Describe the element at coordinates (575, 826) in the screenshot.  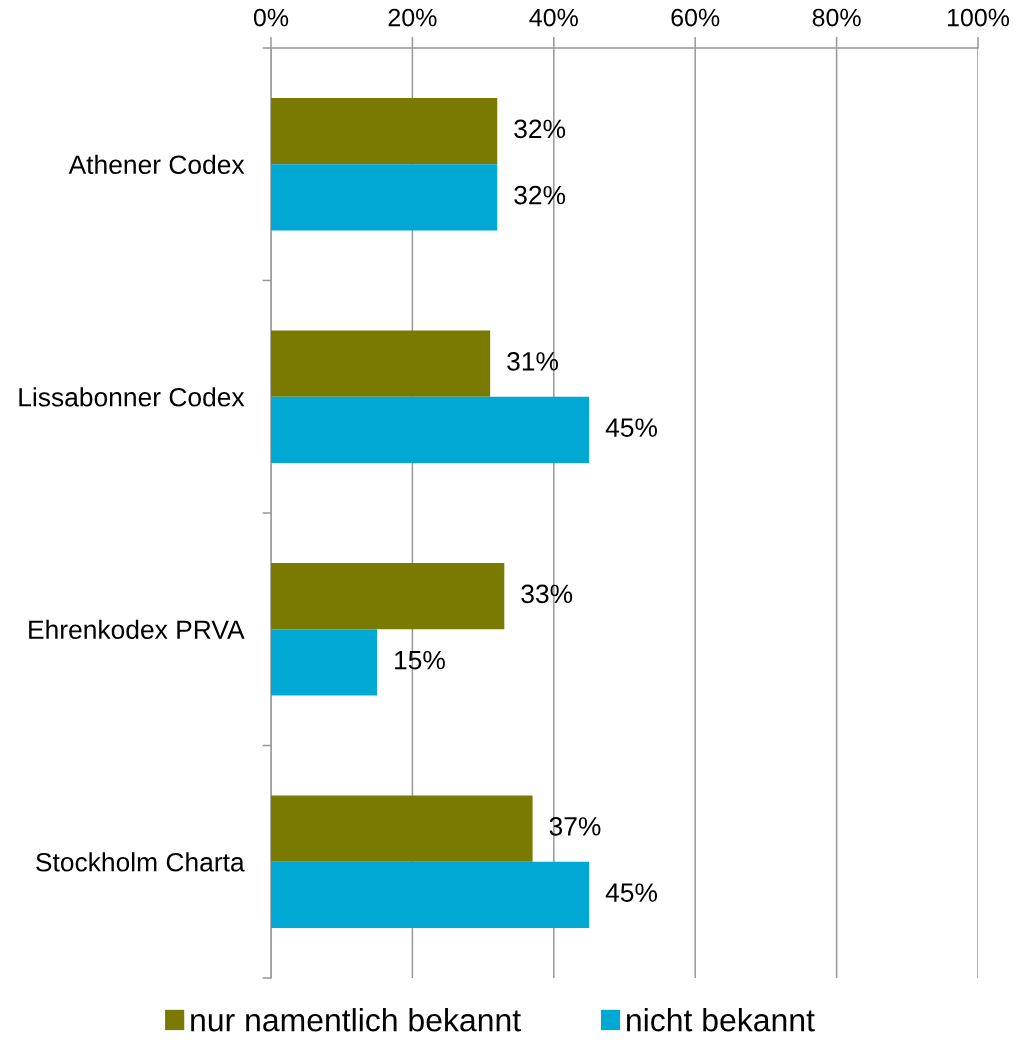
I see `data-label: 37%` at that location.